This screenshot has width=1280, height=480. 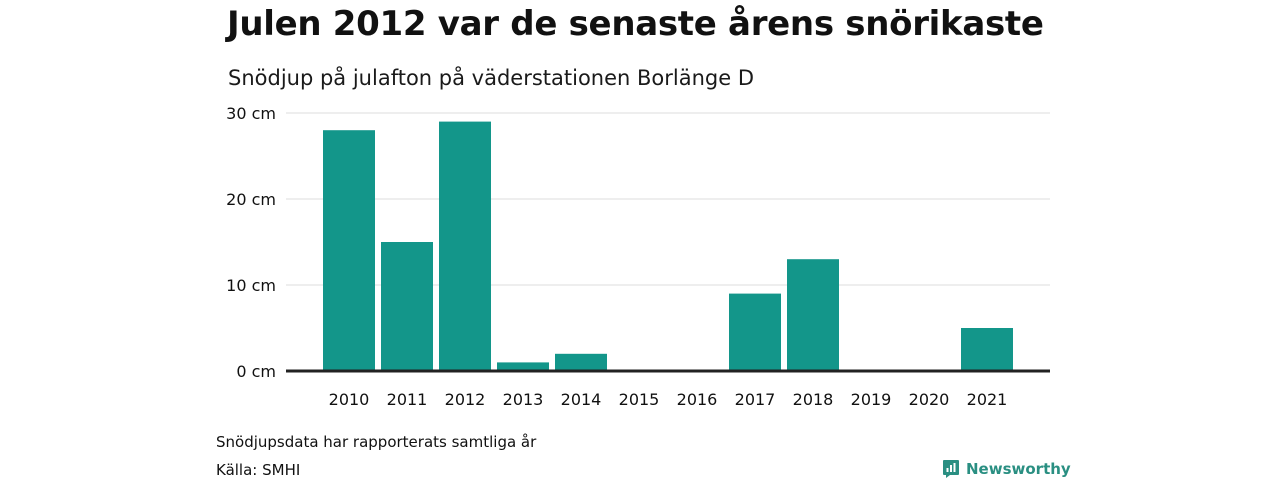 What do you see at coordinates (258, 470) in the screenshot?
I see `chart-source: Källa: SMHI` at bounding box center [258, 470].